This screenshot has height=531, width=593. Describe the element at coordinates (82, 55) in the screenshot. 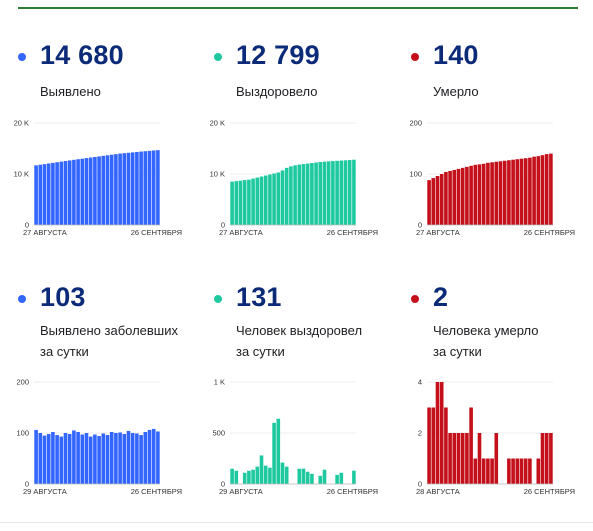

I see `stat-value: 14 680` at that location.